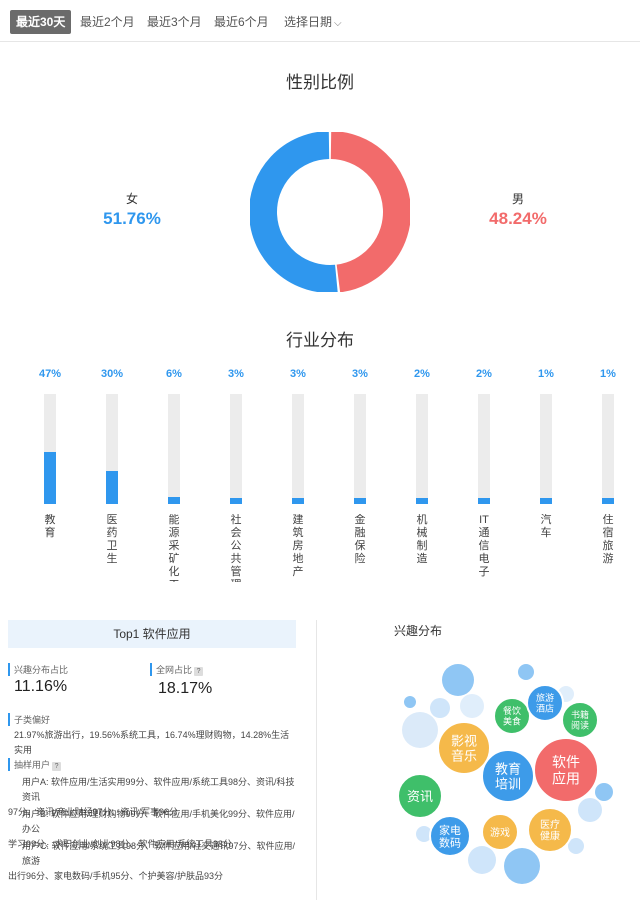 This screenshot has height=908, width=640. I want to click on interest-bubble-label: 旅游, so click(545, 698).